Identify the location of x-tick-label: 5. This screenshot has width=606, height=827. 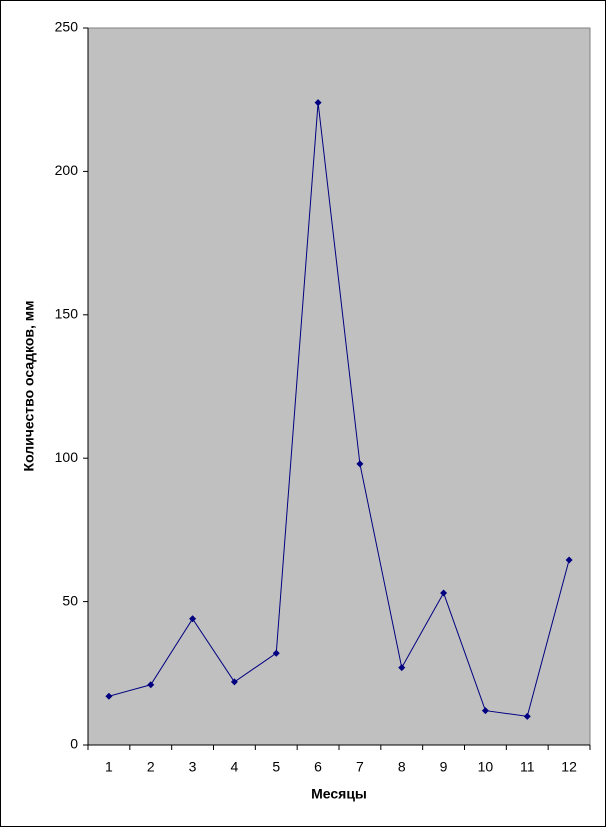
(276, 767).